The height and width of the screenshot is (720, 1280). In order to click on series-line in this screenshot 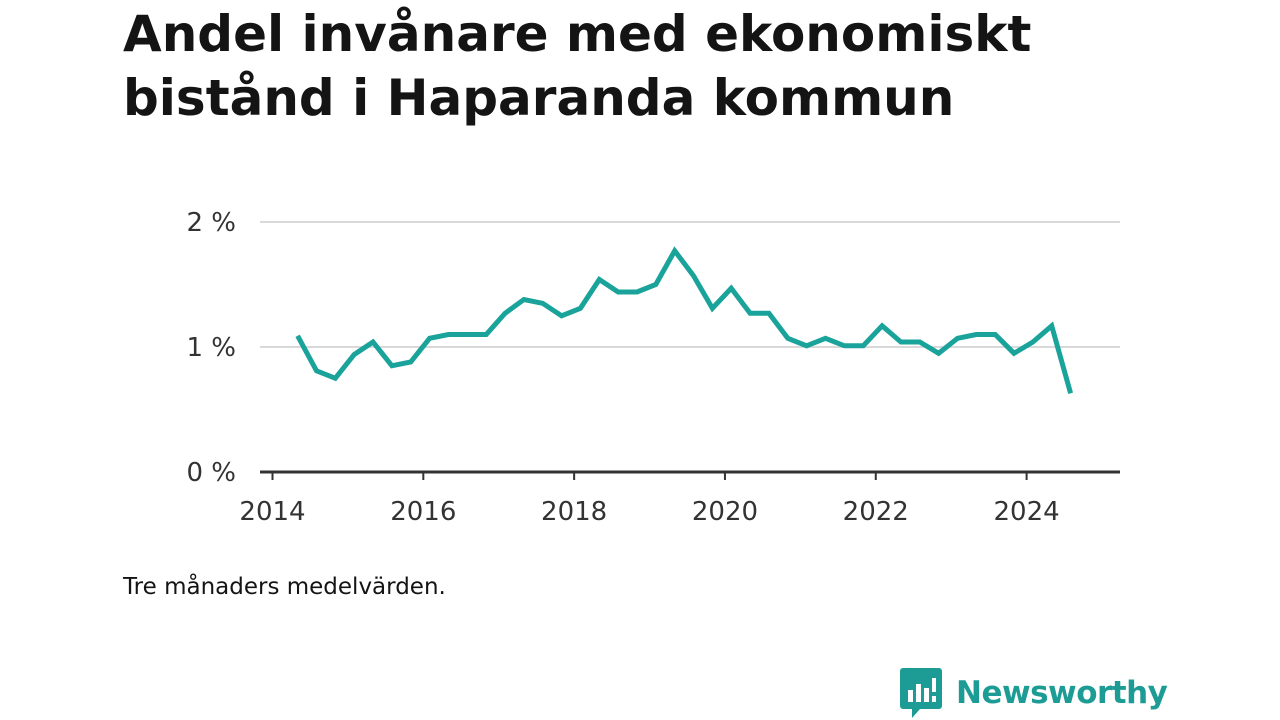, I will do `click(684, 320)`.